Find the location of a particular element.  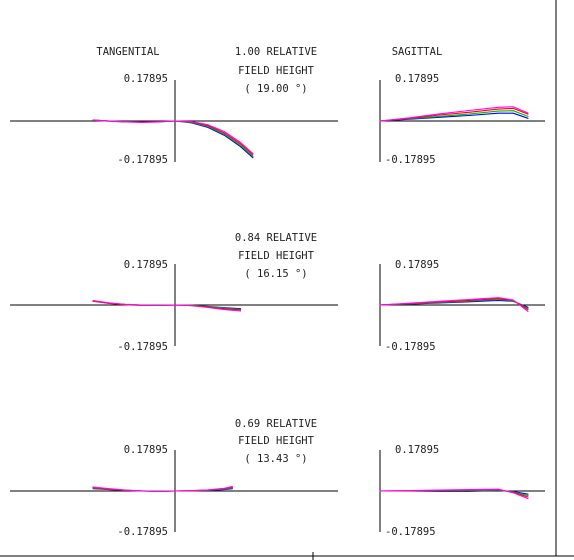

field-angle-label: ( 13.43 °) is located at coordinates (275, 459).